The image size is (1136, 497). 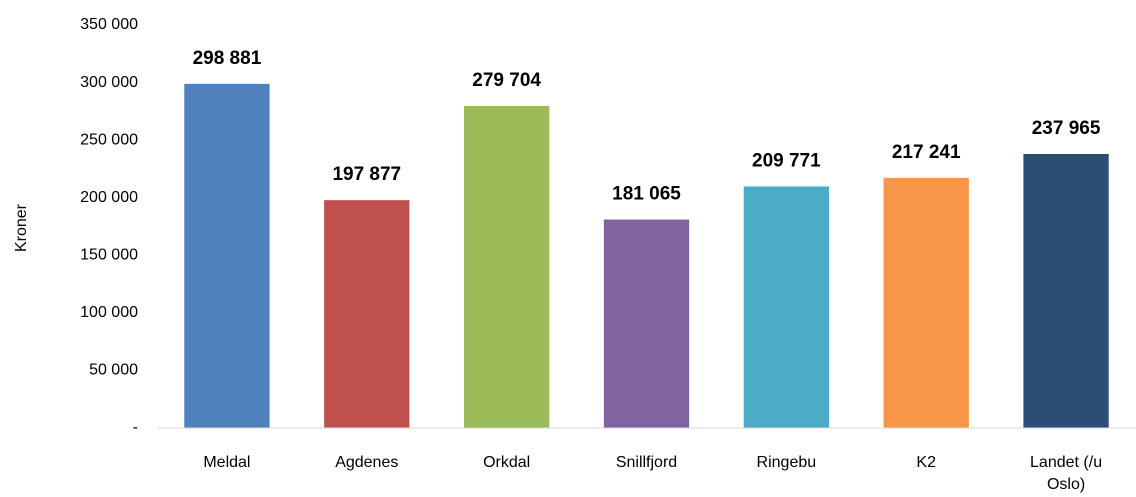 I want to click on x-tick-label: Orkdal, so click(x=507, y=462).